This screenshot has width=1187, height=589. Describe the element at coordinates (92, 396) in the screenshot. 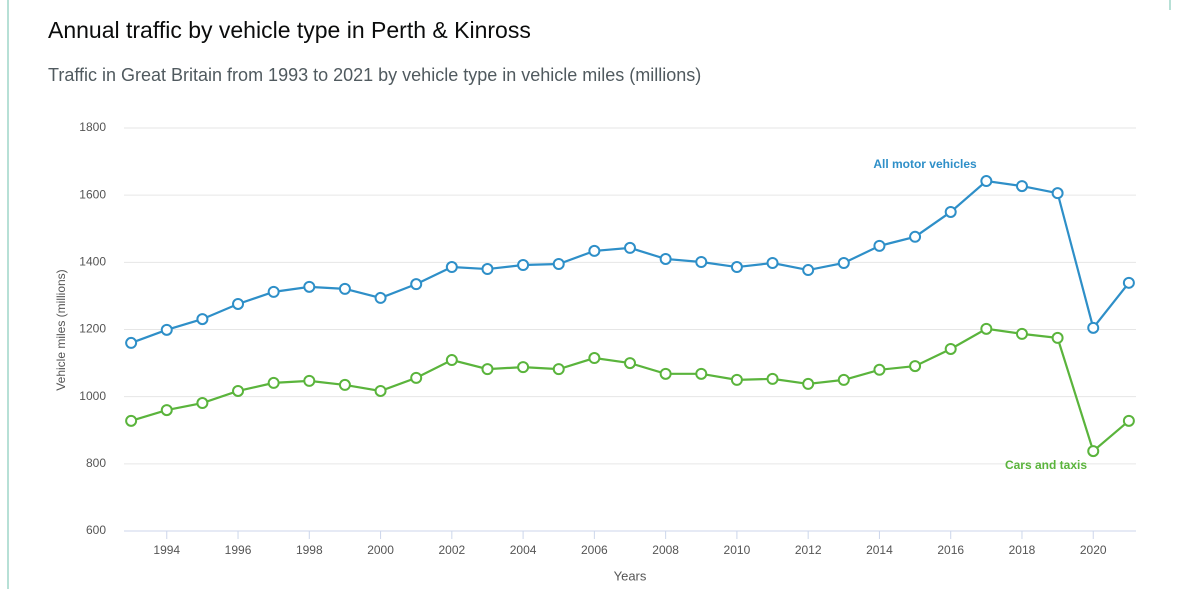

I see `y-tick-label: 1000` at that location.